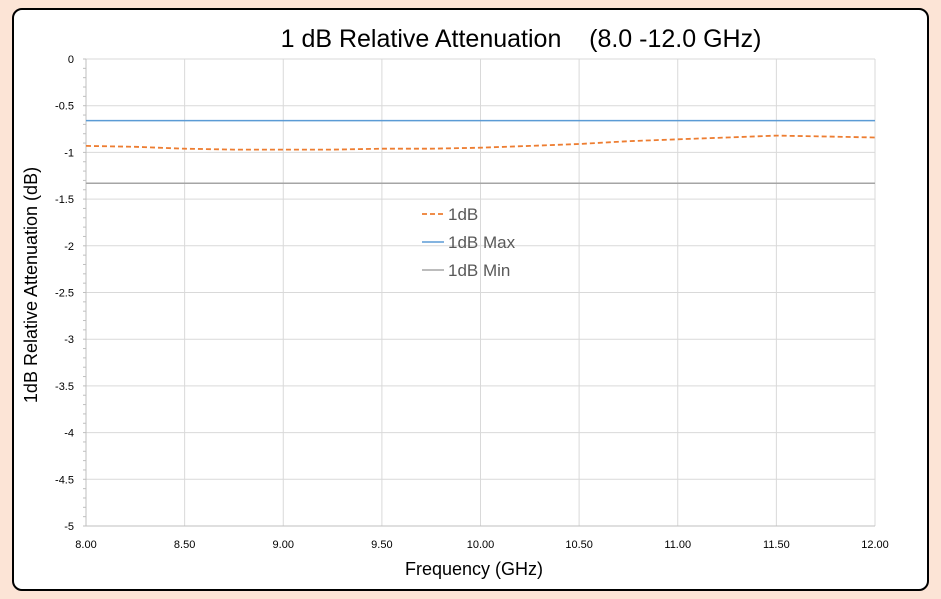  Describe the element at coordinates (31, 285) in the screenshot. I see `y-axis-title: 1dB Relative Attenuation (dB)` at that location.